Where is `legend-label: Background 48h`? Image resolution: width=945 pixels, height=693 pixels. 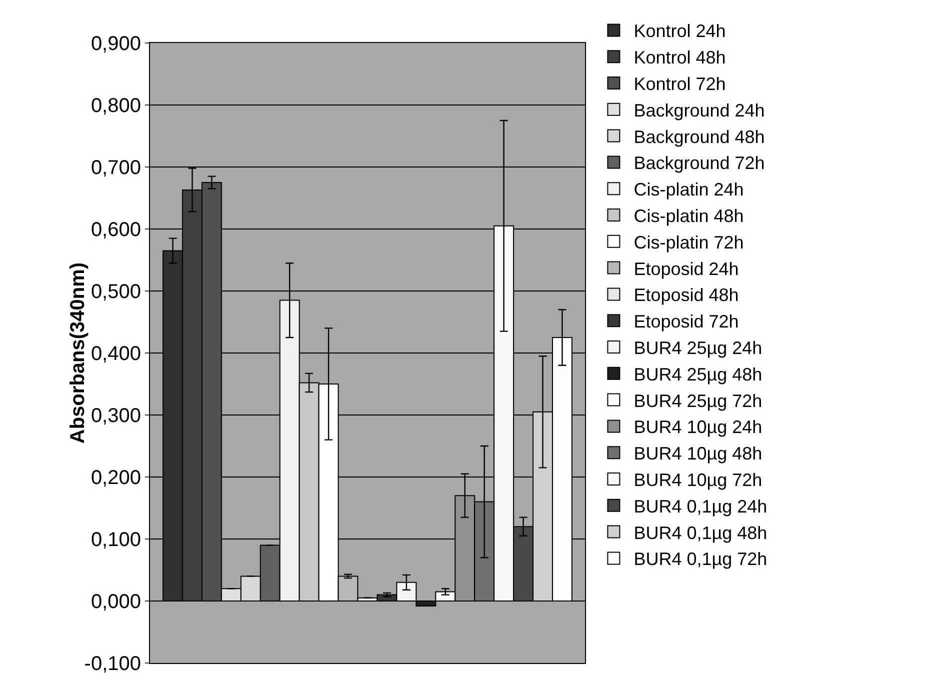 legend-label: Background 48h is located at coordinates (699, 136).